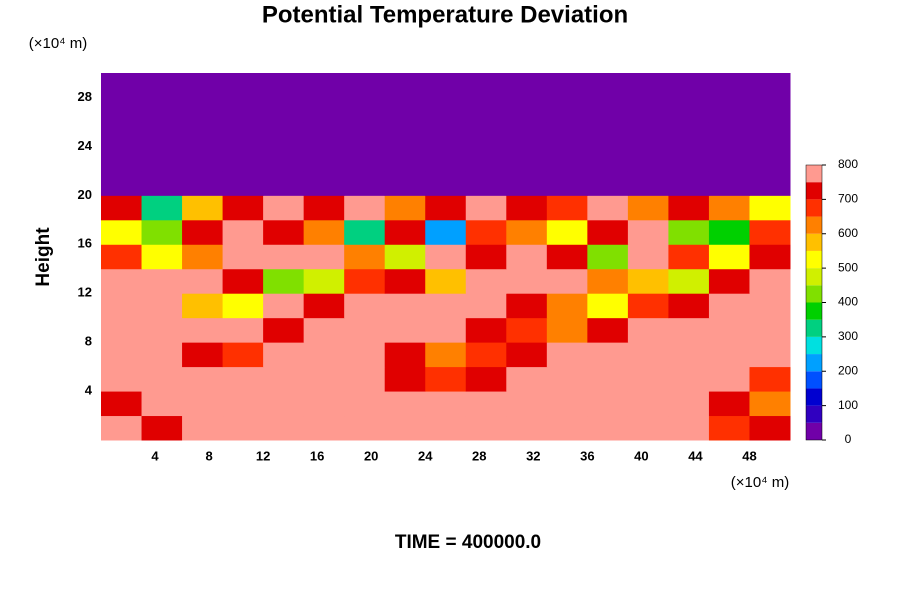  I want to click on y-axis-label: Height, so click(43, 257).